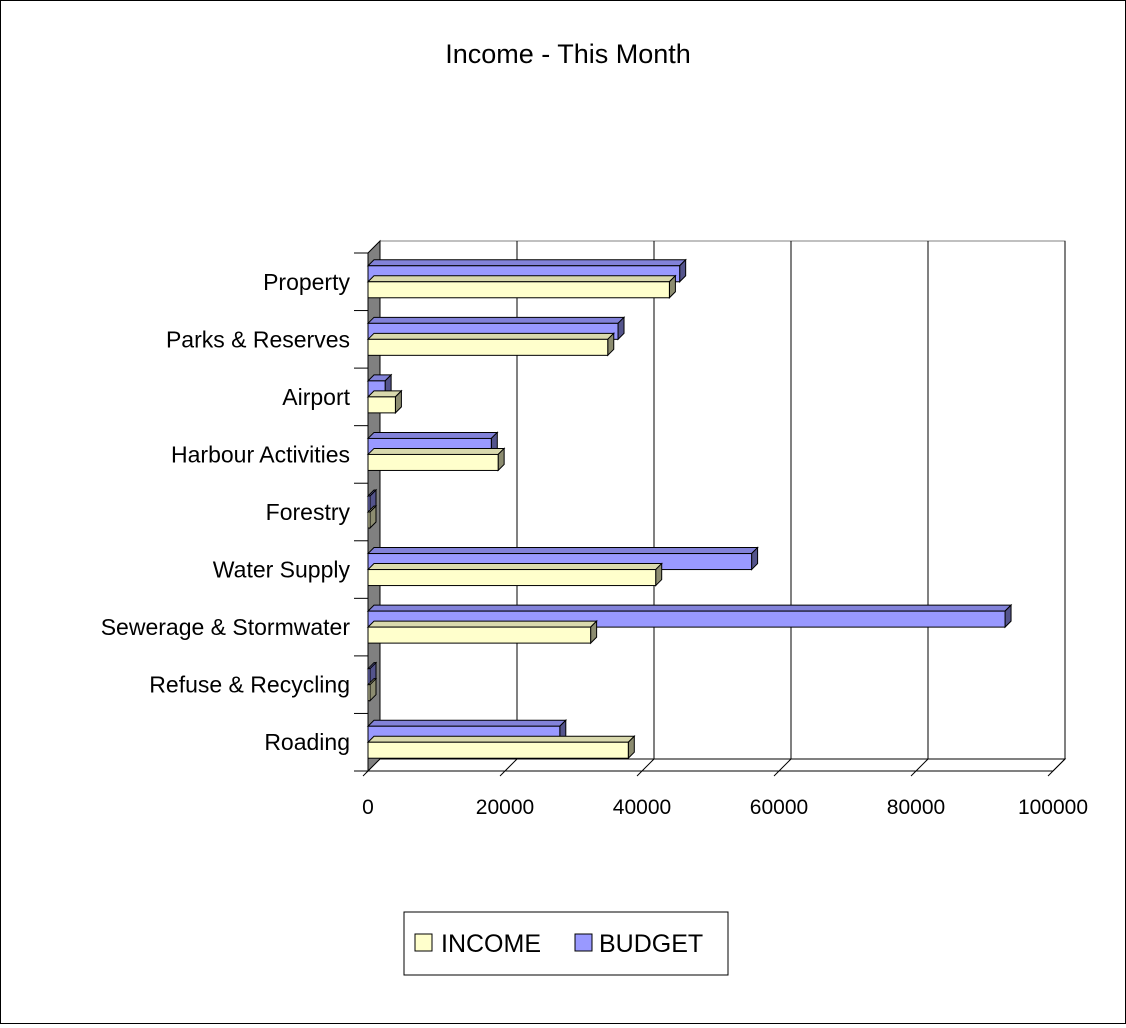 The height and width of the screenshot is (1028, 1126). What do you see at coordinates (368, 807) in the screenshot?
I see `x-tick-label: 0` at bounding box center [368, 807].